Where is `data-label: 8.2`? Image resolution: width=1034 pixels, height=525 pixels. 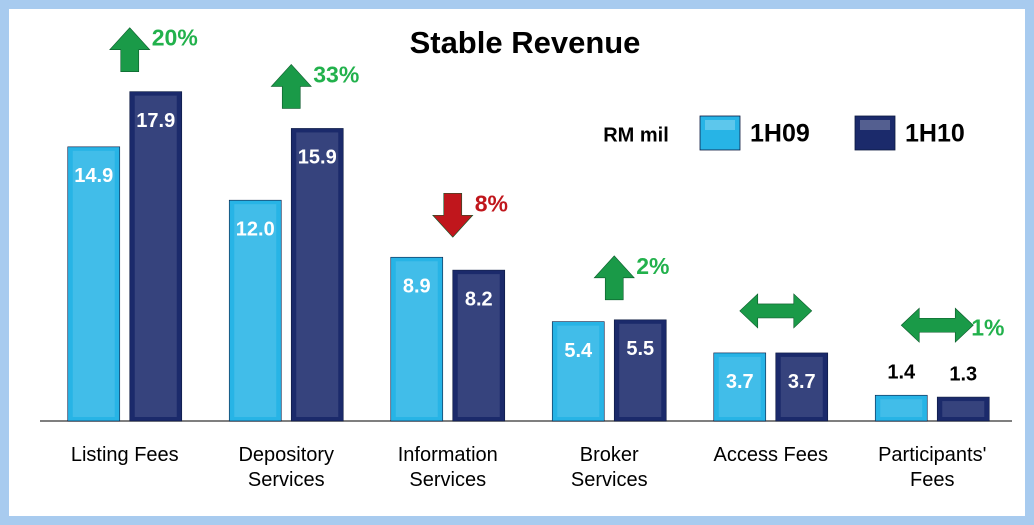 data-label: 8.2 is located at coordinates (479, 299).